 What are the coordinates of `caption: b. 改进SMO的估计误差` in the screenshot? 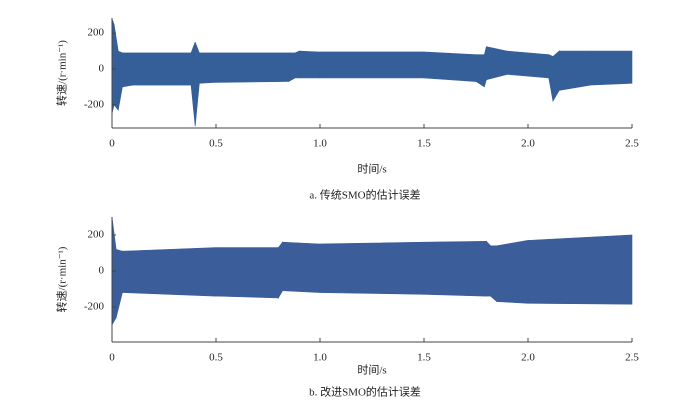 It's located at (365, 392).